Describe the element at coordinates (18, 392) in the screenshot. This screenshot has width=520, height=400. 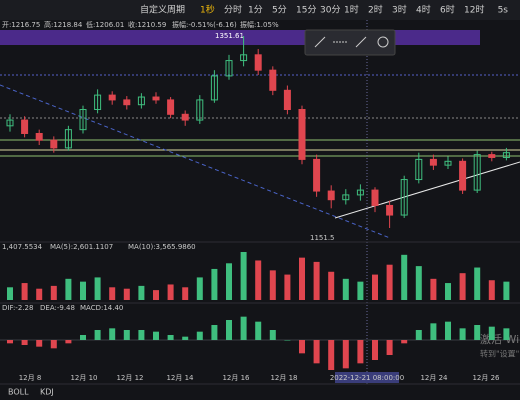
I see `indicator-tab: BOLL` at that location.